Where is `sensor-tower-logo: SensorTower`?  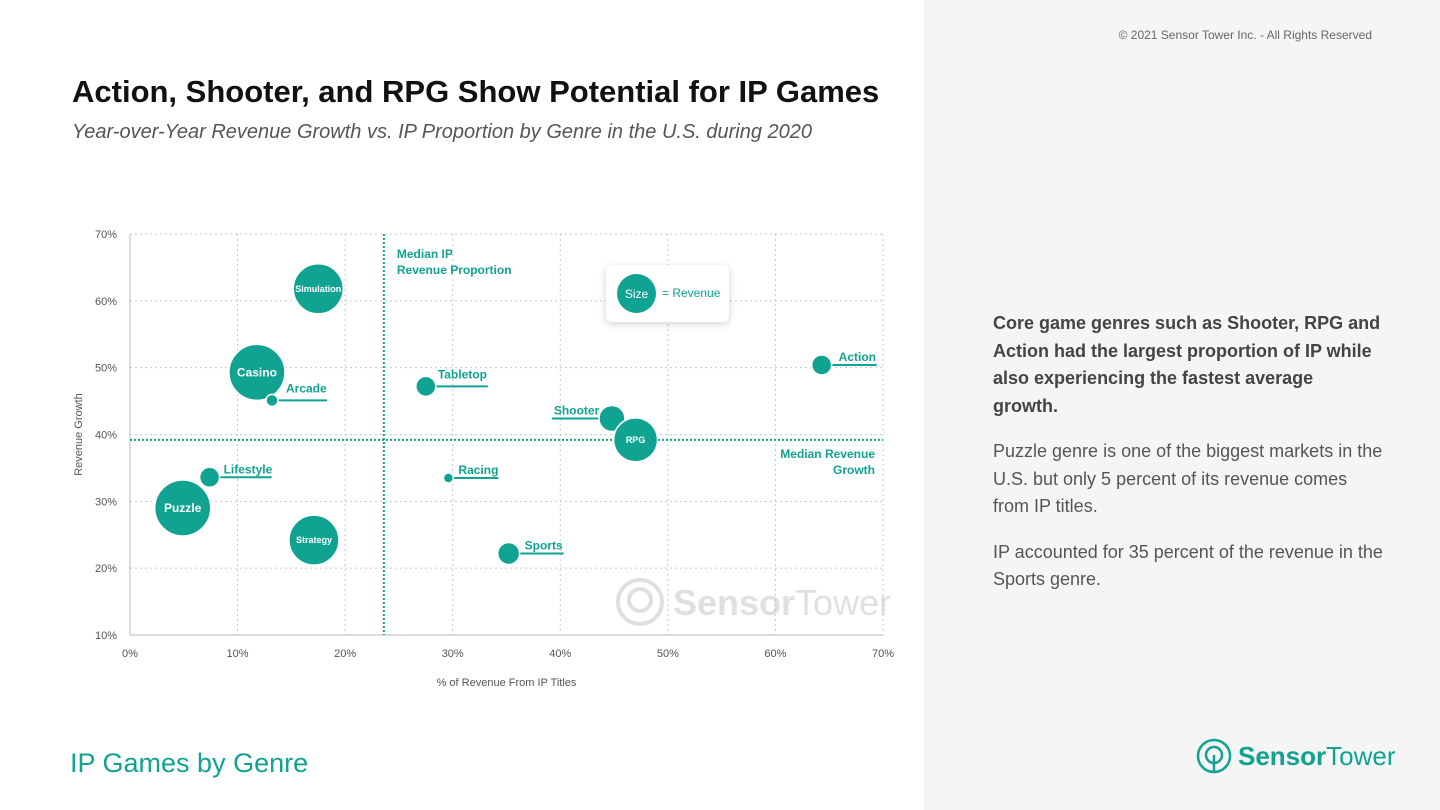 sensor-tower-logo: SensorTower is located at coordinates (1296, 756).